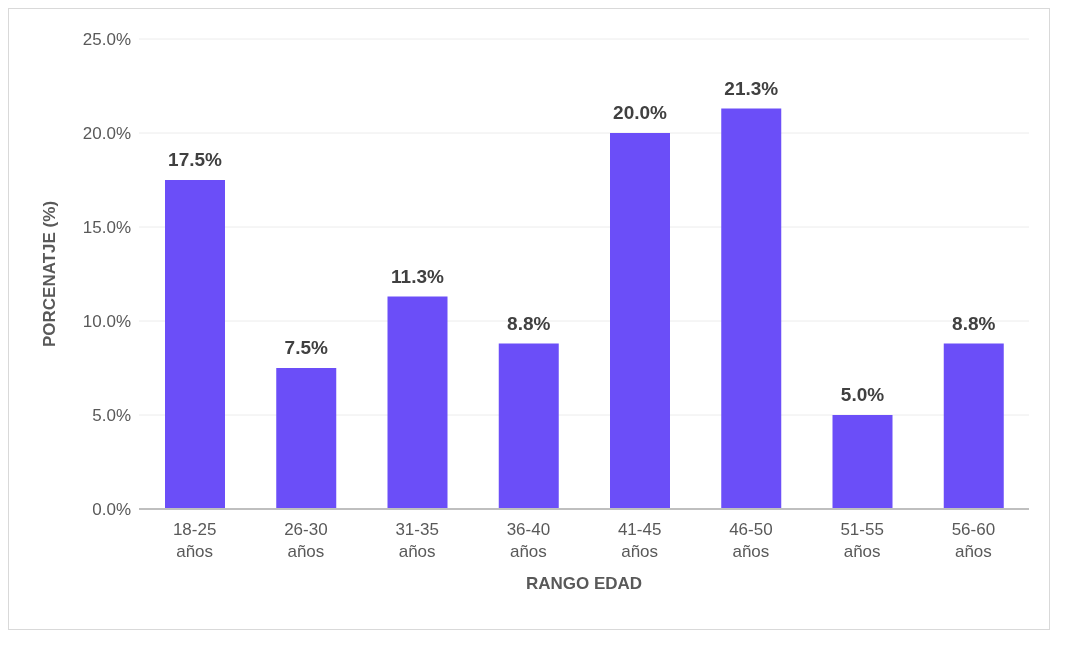 Image resolution: width=1072 pixels, height=645 pixels. I want to click on x-tick-label: 51-55 años, so click(862, 540).